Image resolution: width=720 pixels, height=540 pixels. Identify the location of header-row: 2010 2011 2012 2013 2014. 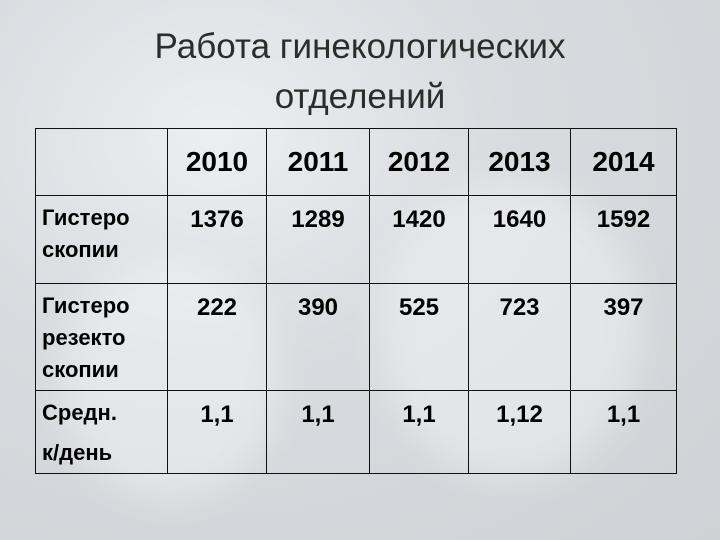
(356, 162).